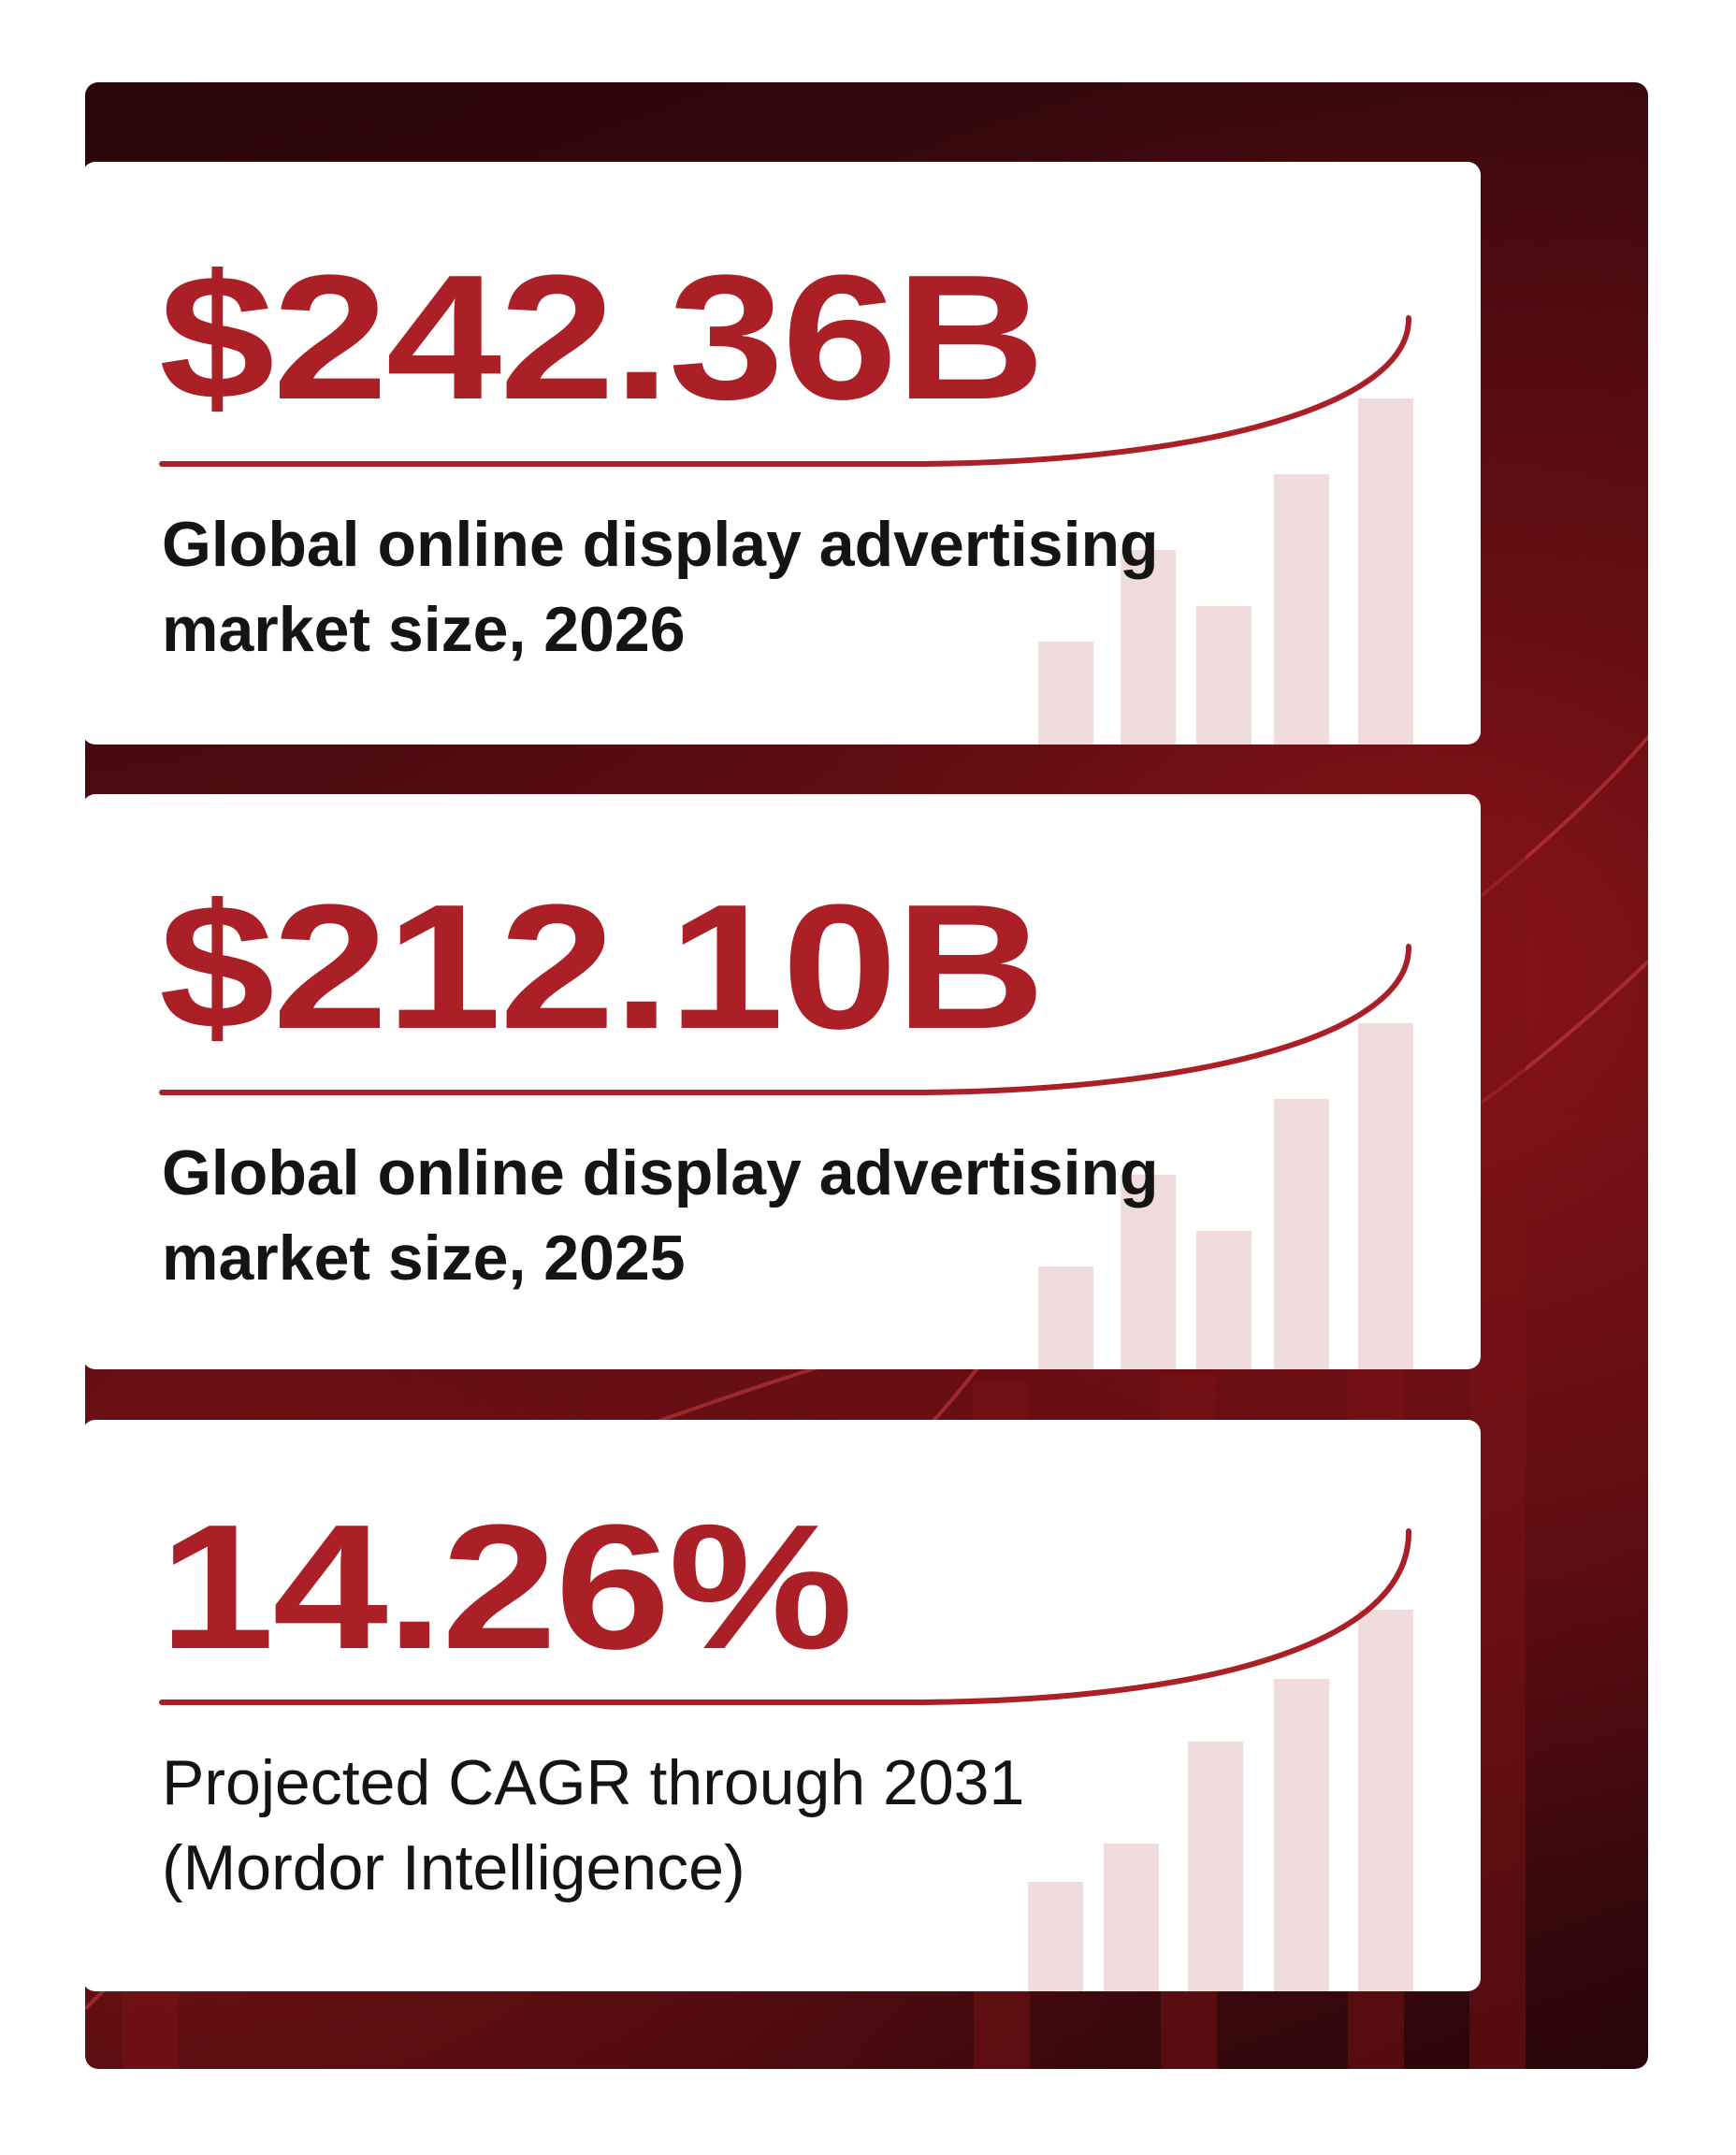 The height and width of the screenshot is (2155, 1736). I want to click on description-line: Projected CAGR through 2031, so click(593, 1783).